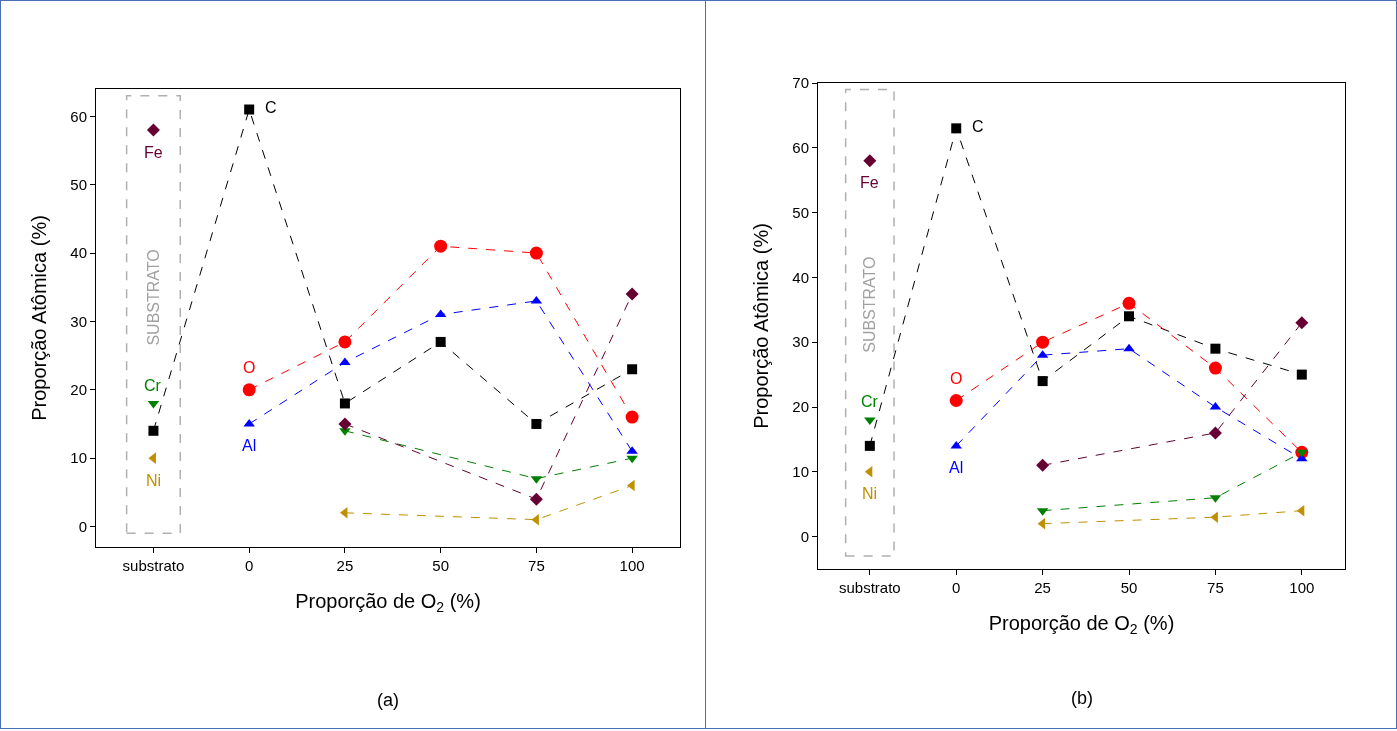 Image resolution: width=1397 pixels, height=731 pixels. I want to click on text: (a), so click(388, 700).